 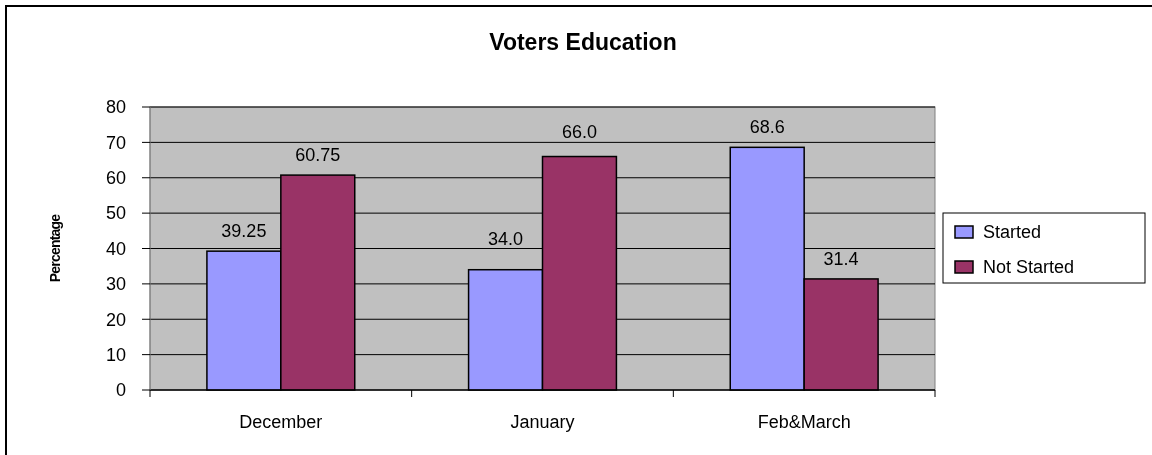 I want to click on data-label: 68.6, so click(x=767, y=127).